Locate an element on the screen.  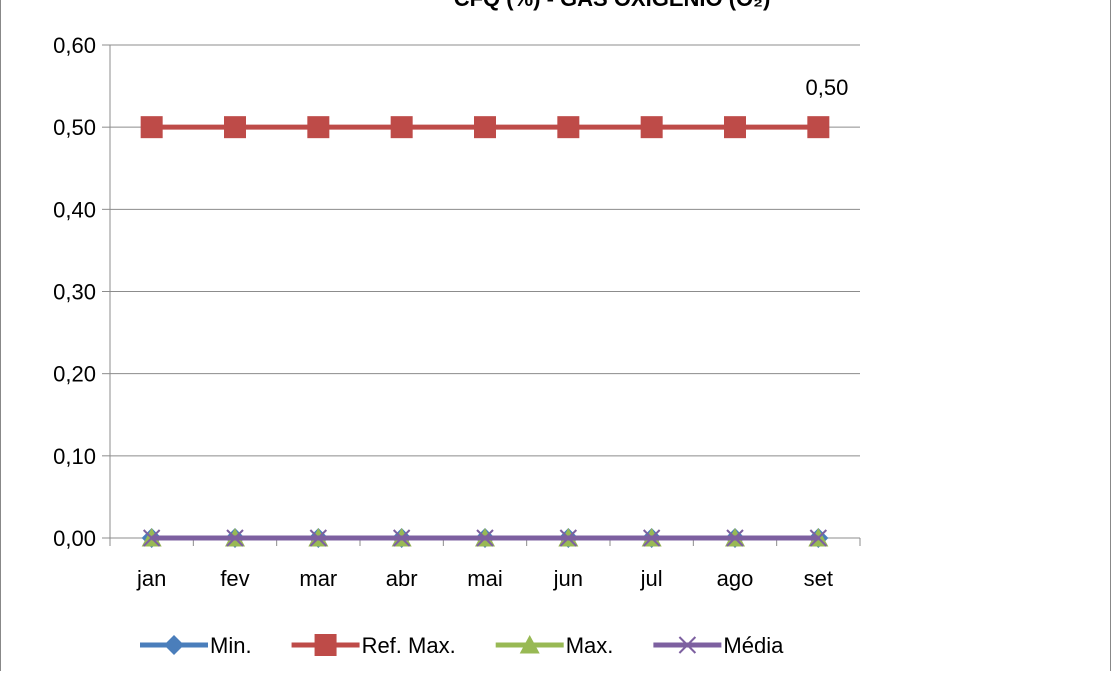
x-tick-label: jul is located at coordinates (651, 578).